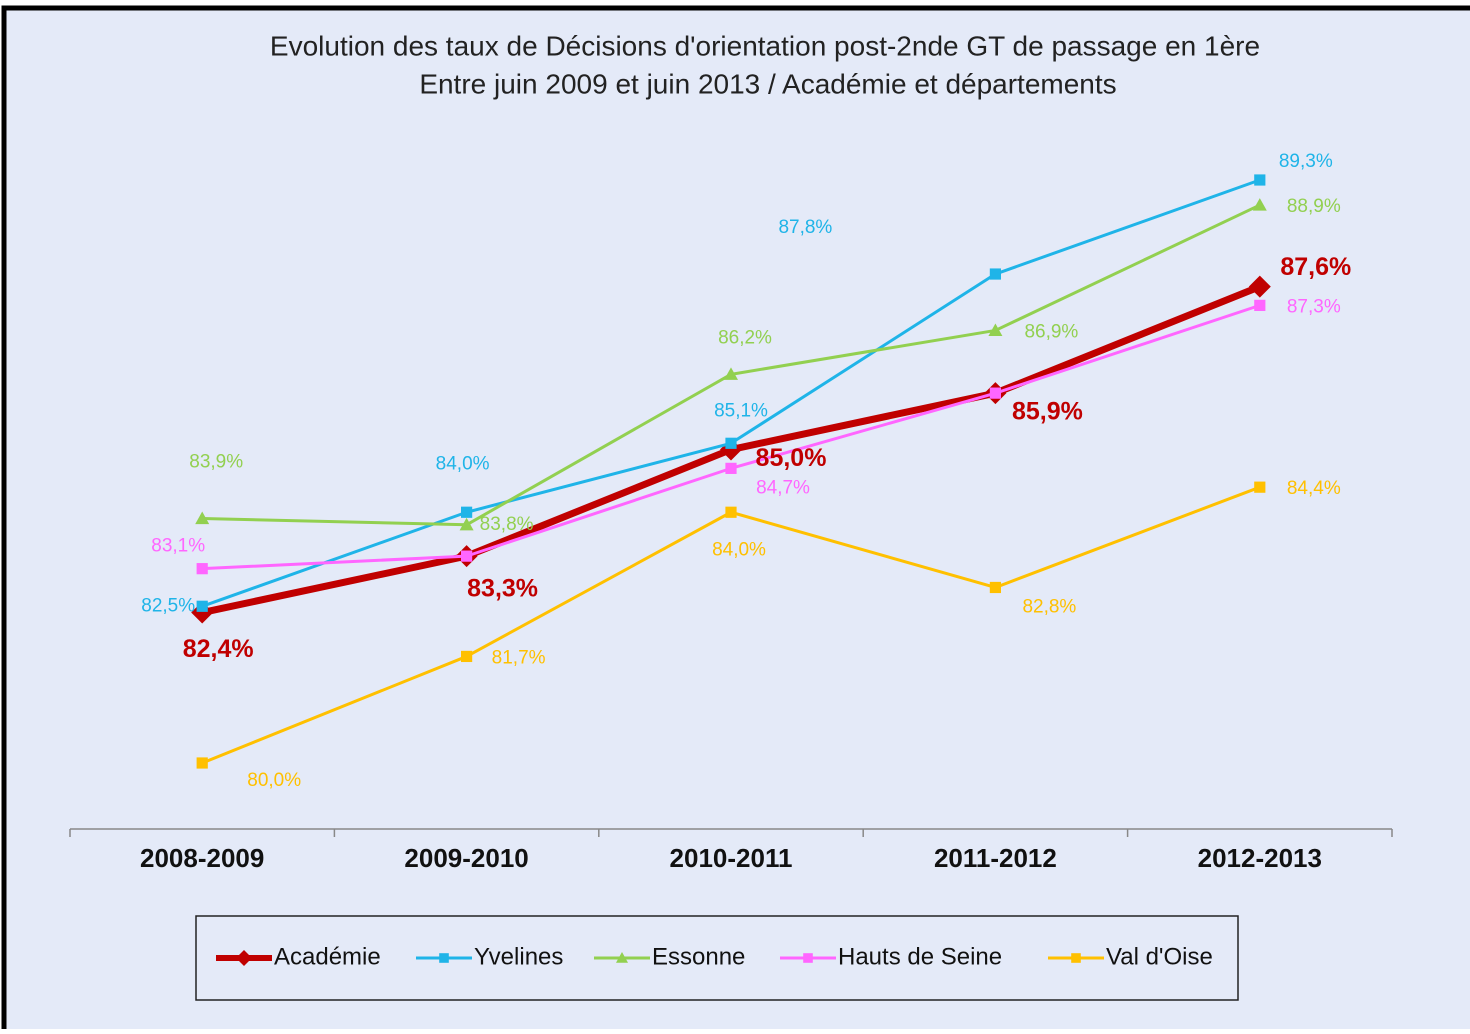 The image size is (1470, 1034). What do you see at coordinates (698, 956) in the screenshot?
I see `legend-label: Essonne` at bounding box center [698, 956].